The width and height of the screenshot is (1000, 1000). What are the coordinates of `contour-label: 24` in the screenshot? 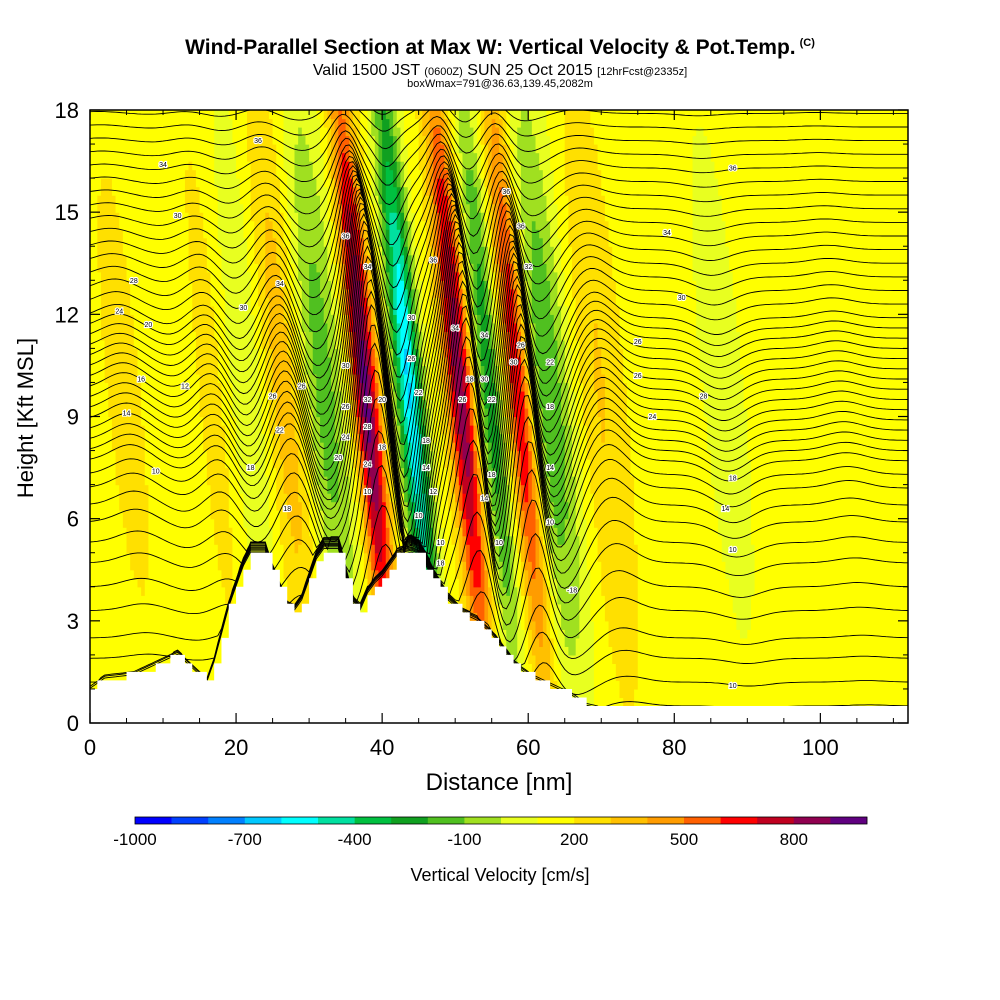 It's located at (346, 437).